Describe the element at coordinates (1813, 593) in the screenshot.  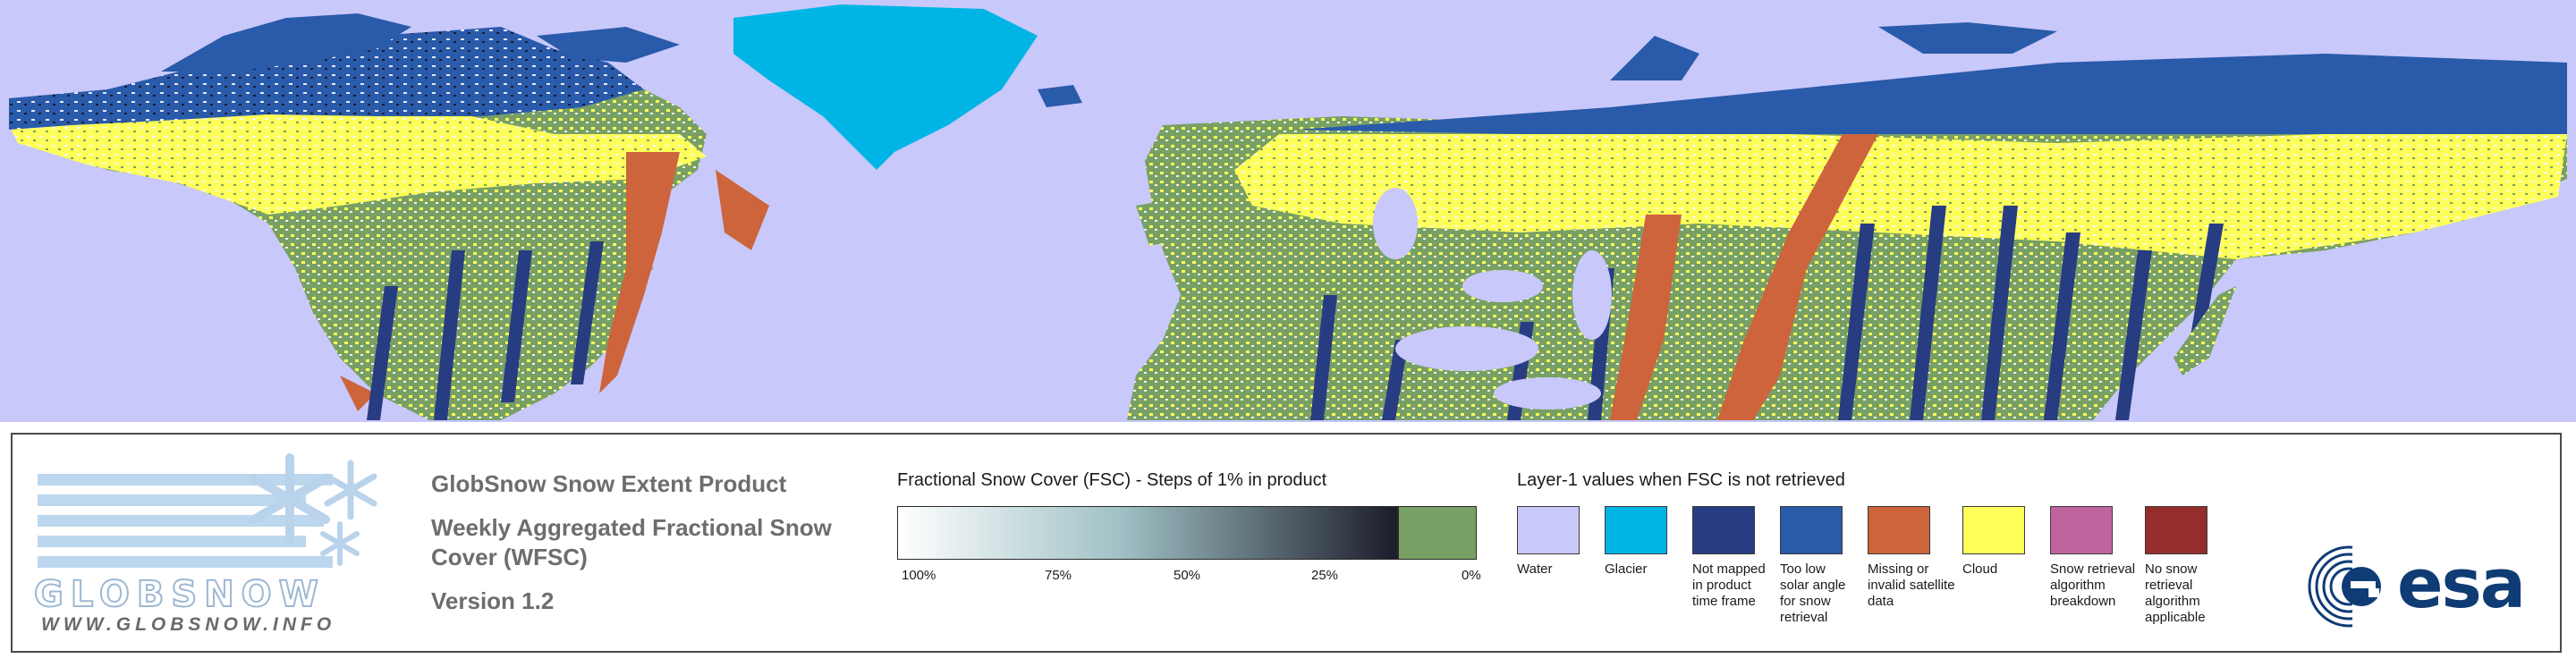
I see `label-too-low-solar: Too low solar angle for snow retrieval` at that location.